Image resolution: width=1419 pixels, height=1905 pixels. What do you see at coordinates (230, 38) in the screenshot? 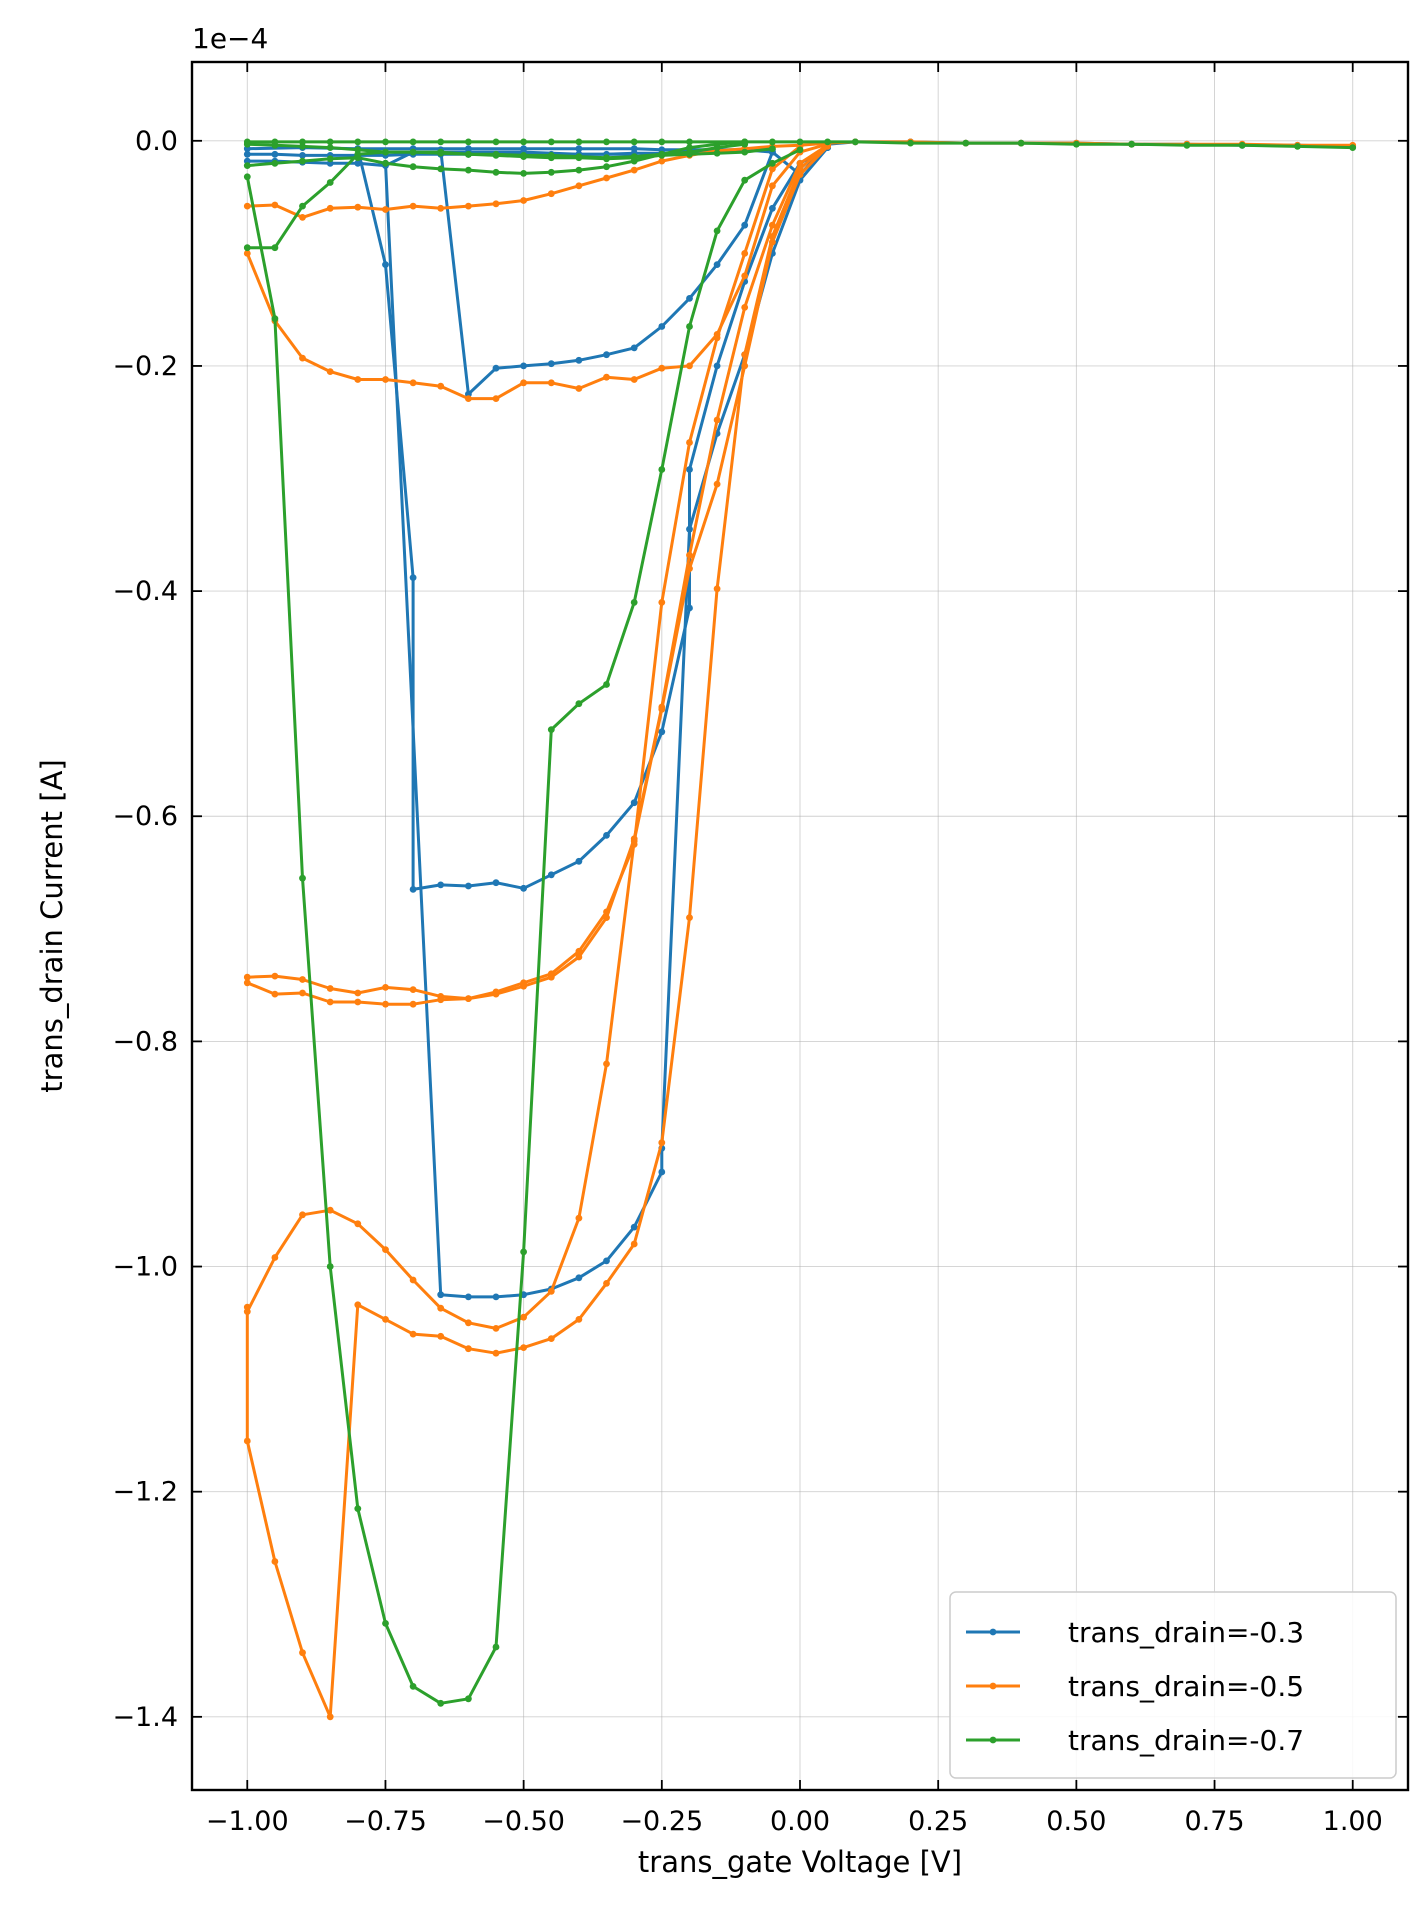
I see `y-offset-text: 1e−4` at bounding box center [230, 38].